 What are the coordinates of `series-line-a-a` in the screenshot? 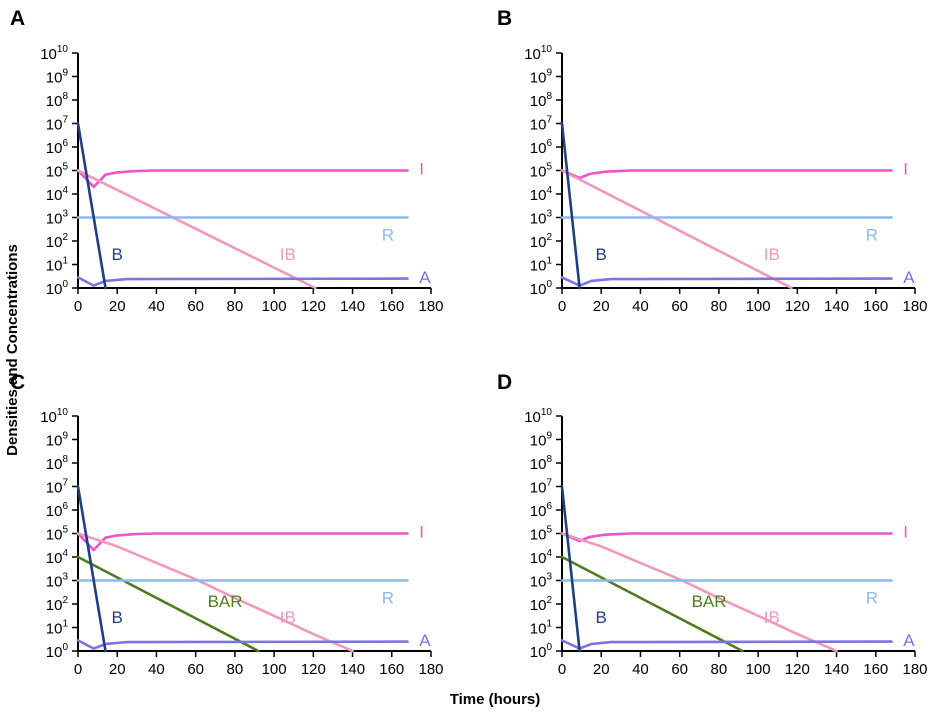 It's located at (242, 281).